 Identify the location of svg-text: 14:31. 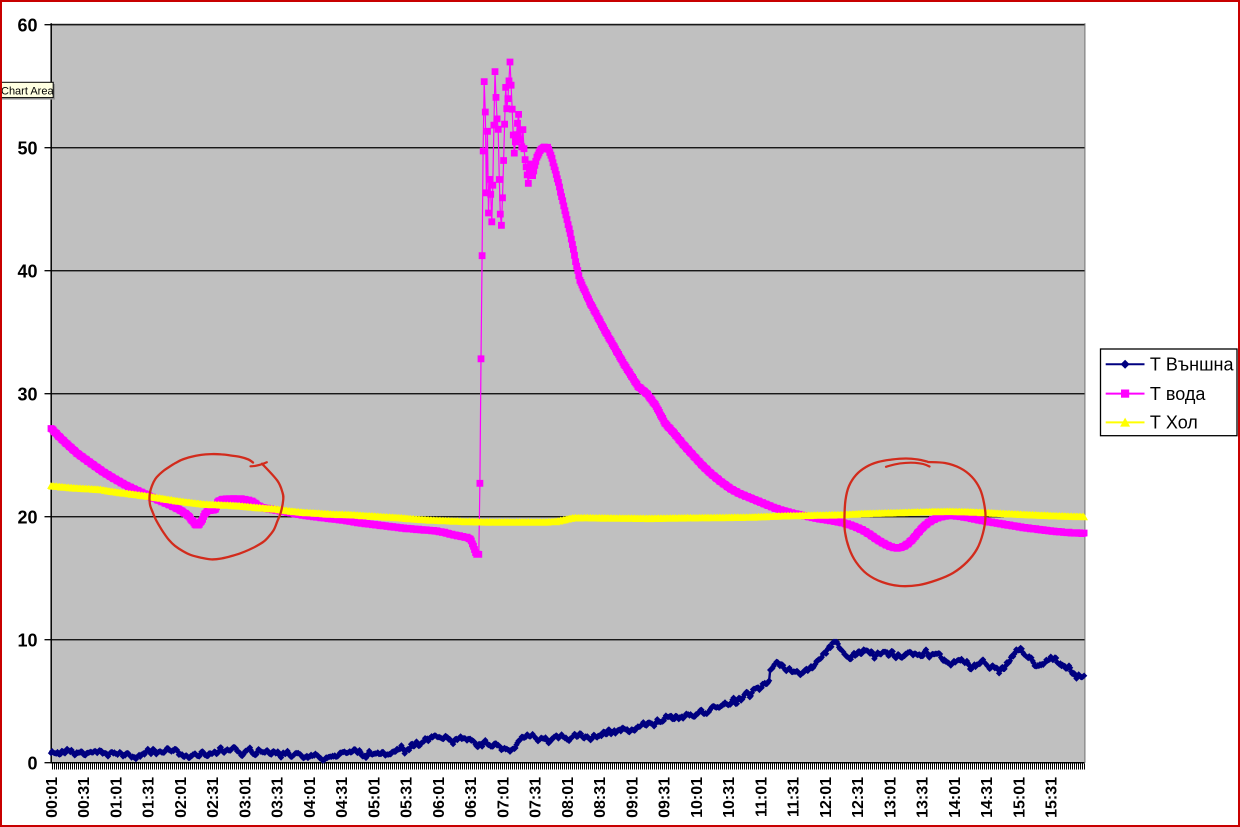
(987, 797).